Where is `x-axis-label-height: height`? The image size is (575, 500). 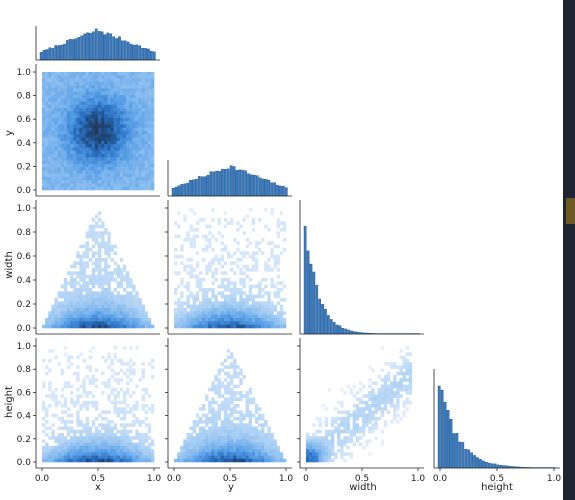 x-axis-label-height: height is located at coordinates (497, 487).